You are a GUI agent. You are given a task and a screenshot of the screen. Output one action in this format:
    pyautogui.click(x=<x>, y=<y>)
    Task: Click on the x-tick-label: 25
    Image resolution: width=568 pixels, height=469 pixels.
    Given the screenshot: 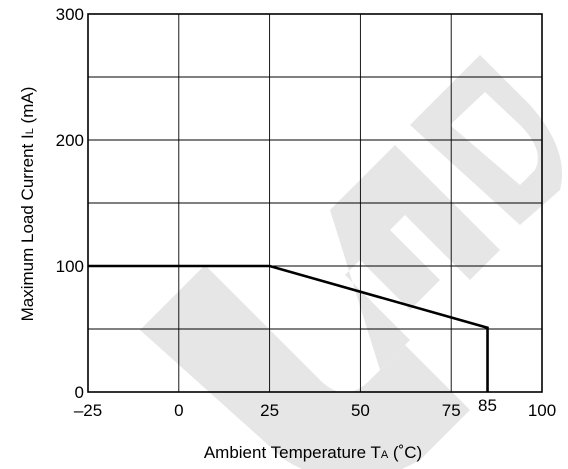 What is the action you would take?
    pyautogui.click(x=269, y=410)
    